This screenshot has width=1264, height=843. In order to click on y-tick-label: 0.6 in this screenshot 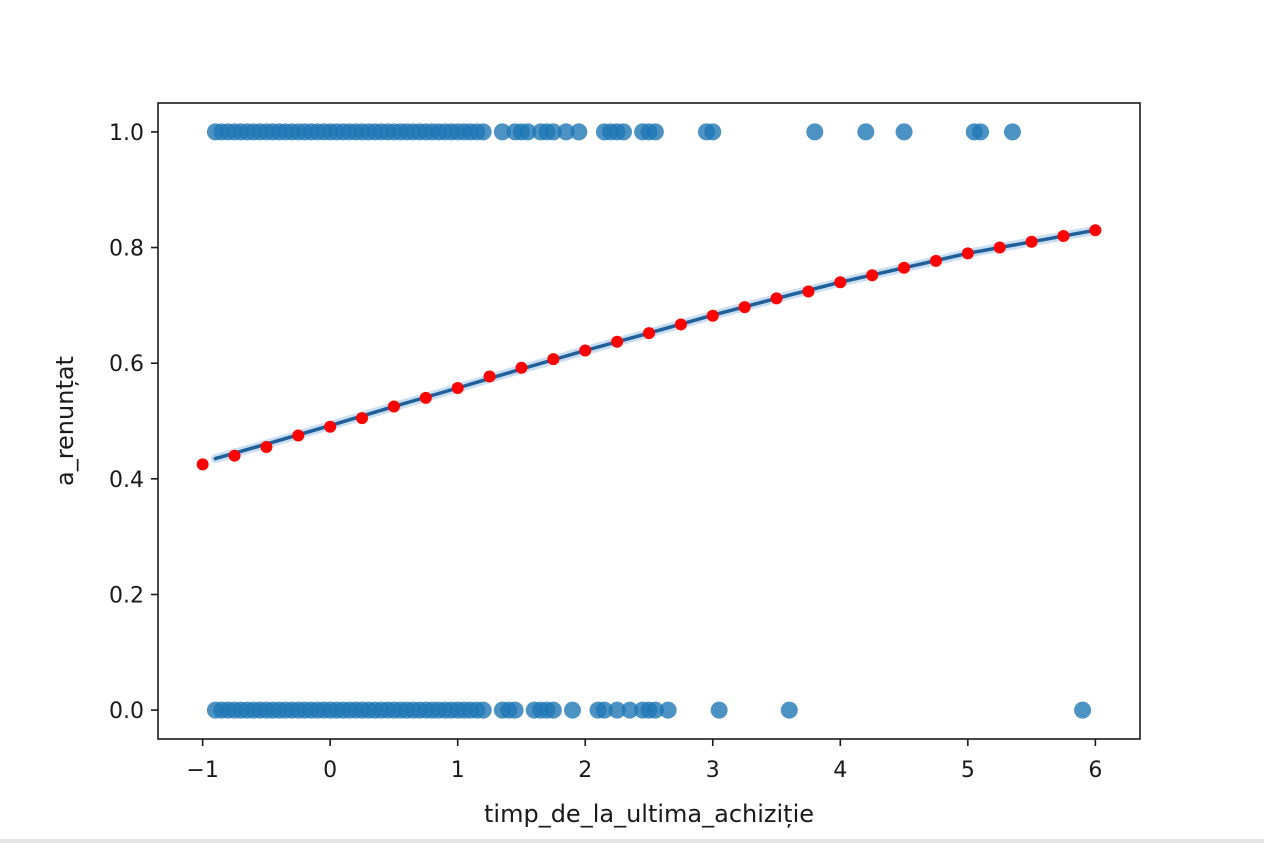, I will do `click(126, 364)`.